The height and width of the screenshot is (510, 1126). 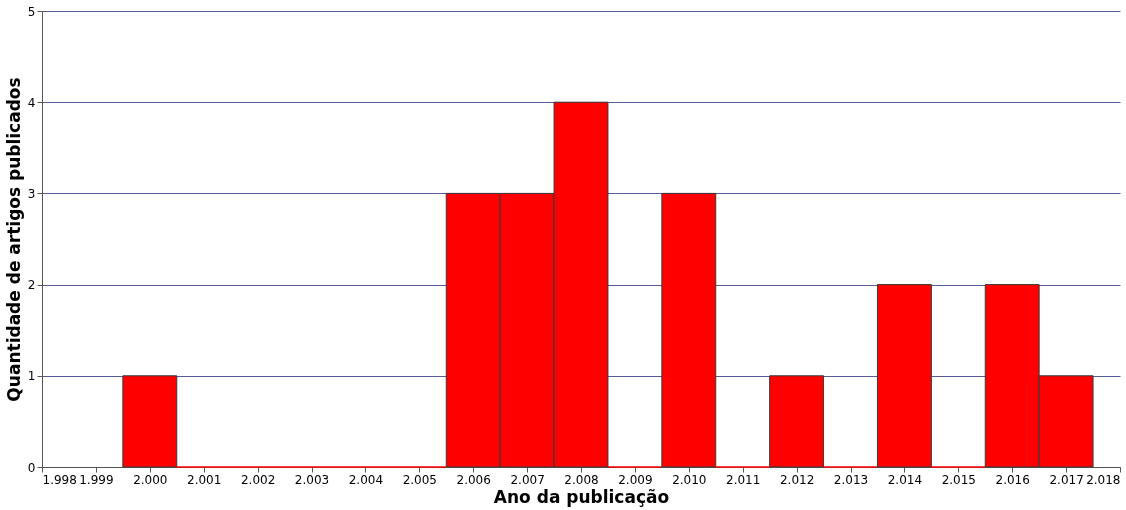 What do you see at coordinates (1103, 479) in the screenshot?
I see `x-tick-label: 2.018` at bounding box center [1103, 479].